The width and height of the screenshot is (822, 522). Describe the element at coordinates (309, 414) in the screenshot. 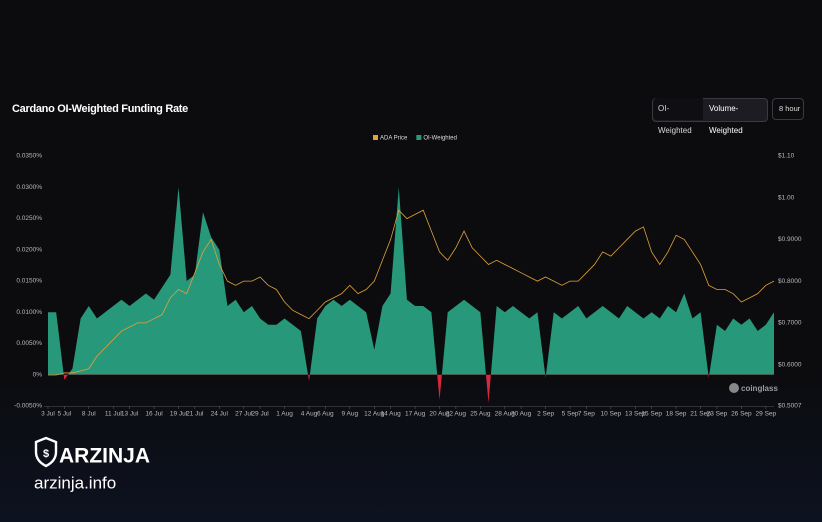

I see `x-tick-label: 4 Aug` at that location.